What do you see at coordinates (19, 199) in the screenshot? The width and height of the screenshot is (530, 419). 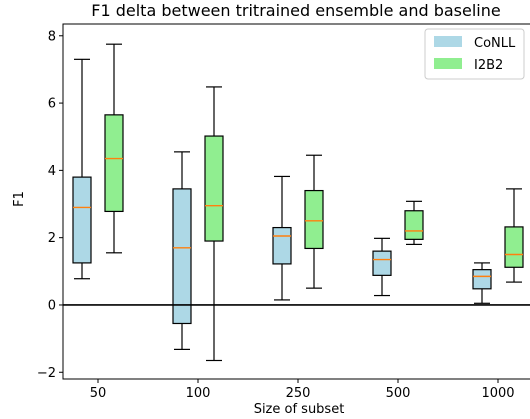 I see `y-axis-label: F1` at bounding box center [19, 199].